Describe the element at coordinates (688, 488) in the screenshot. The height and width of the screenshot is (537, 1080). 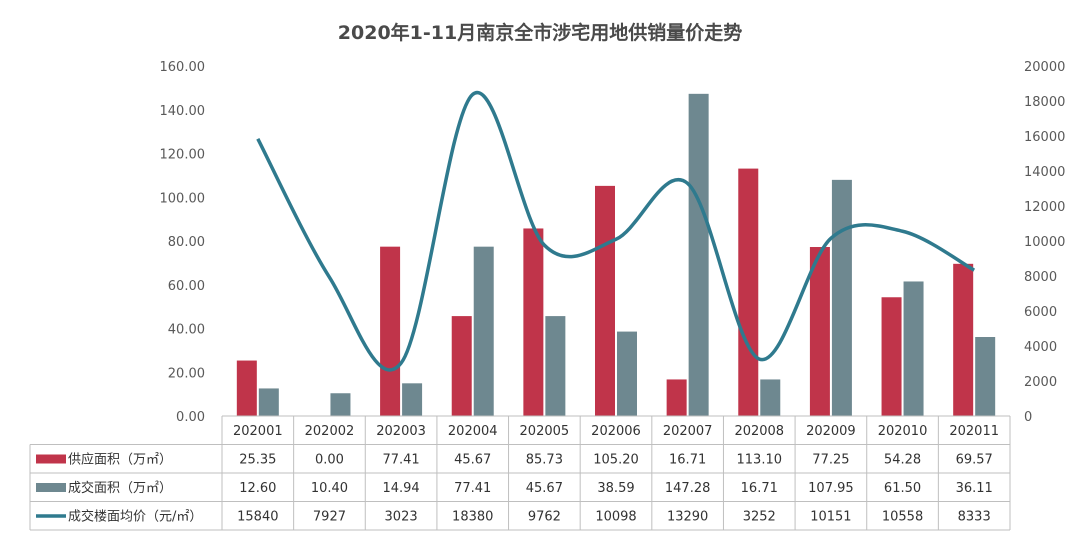
I see `data-label: 147.28` at that location.